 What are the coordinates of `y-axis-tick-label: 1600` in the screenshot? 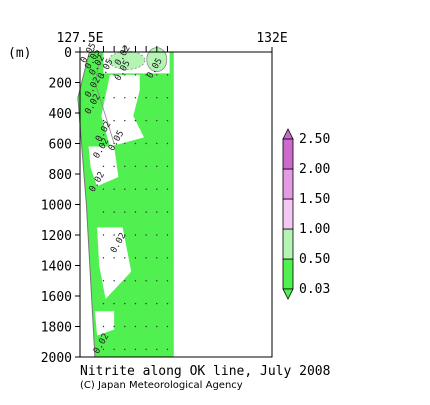 It's located at (56, 297).